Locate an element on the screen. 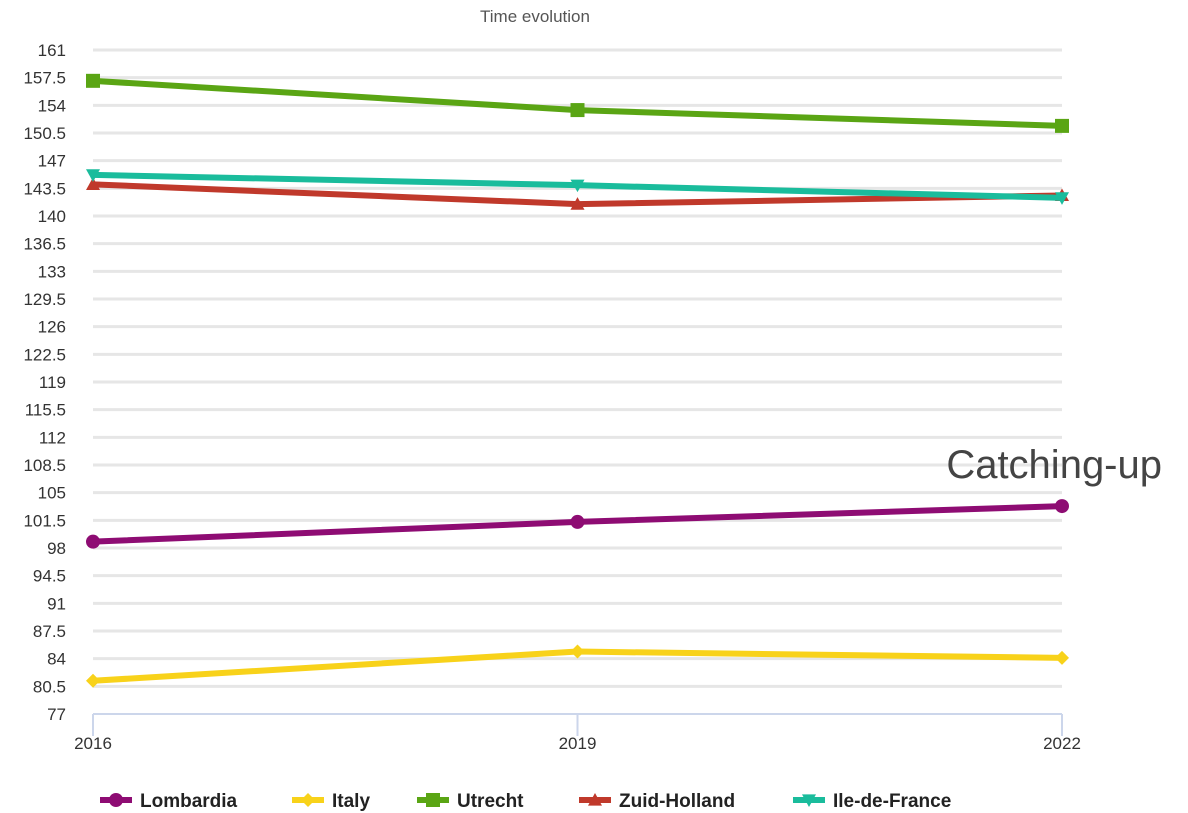  y-tick-label: 154 is located at coordinates (52, 105).